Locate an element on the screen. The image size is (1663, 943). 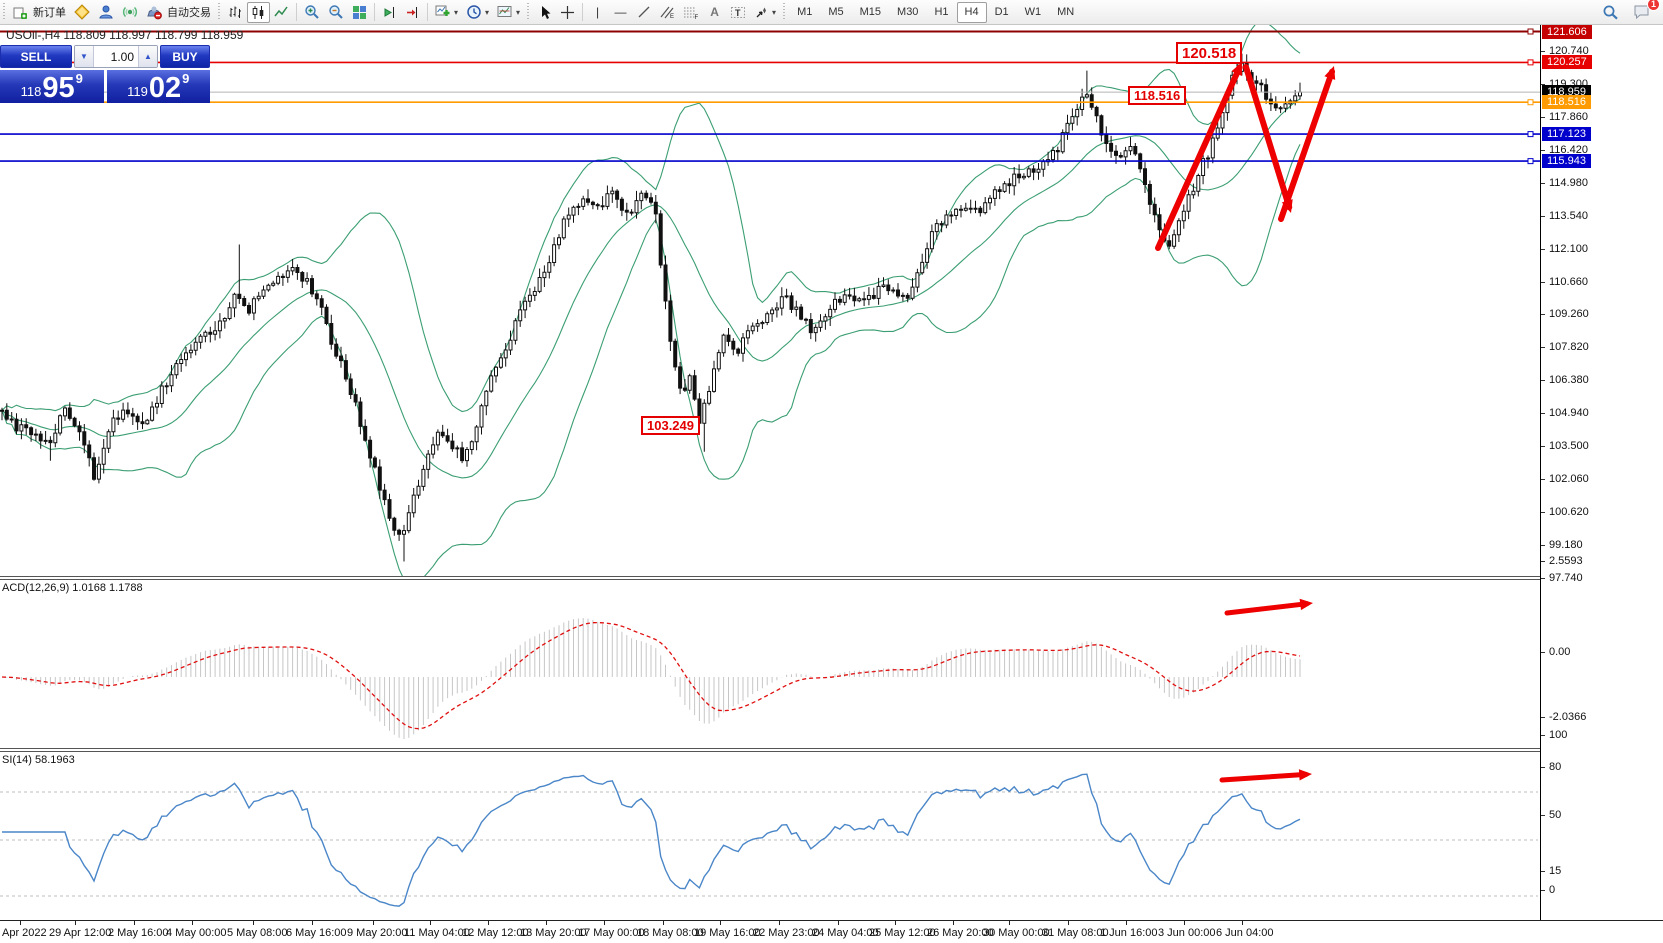
crosshair-button is located at coordinates (567, 12).